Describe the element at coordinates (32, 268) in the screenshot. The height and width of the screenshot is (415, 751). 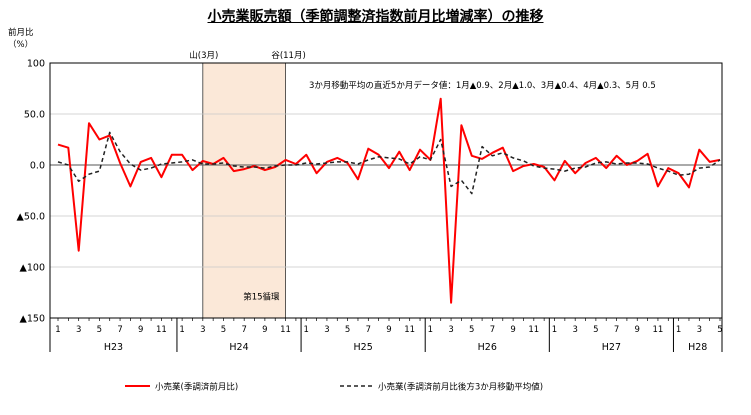
I see `y-tick-label: ▲100` at that location.